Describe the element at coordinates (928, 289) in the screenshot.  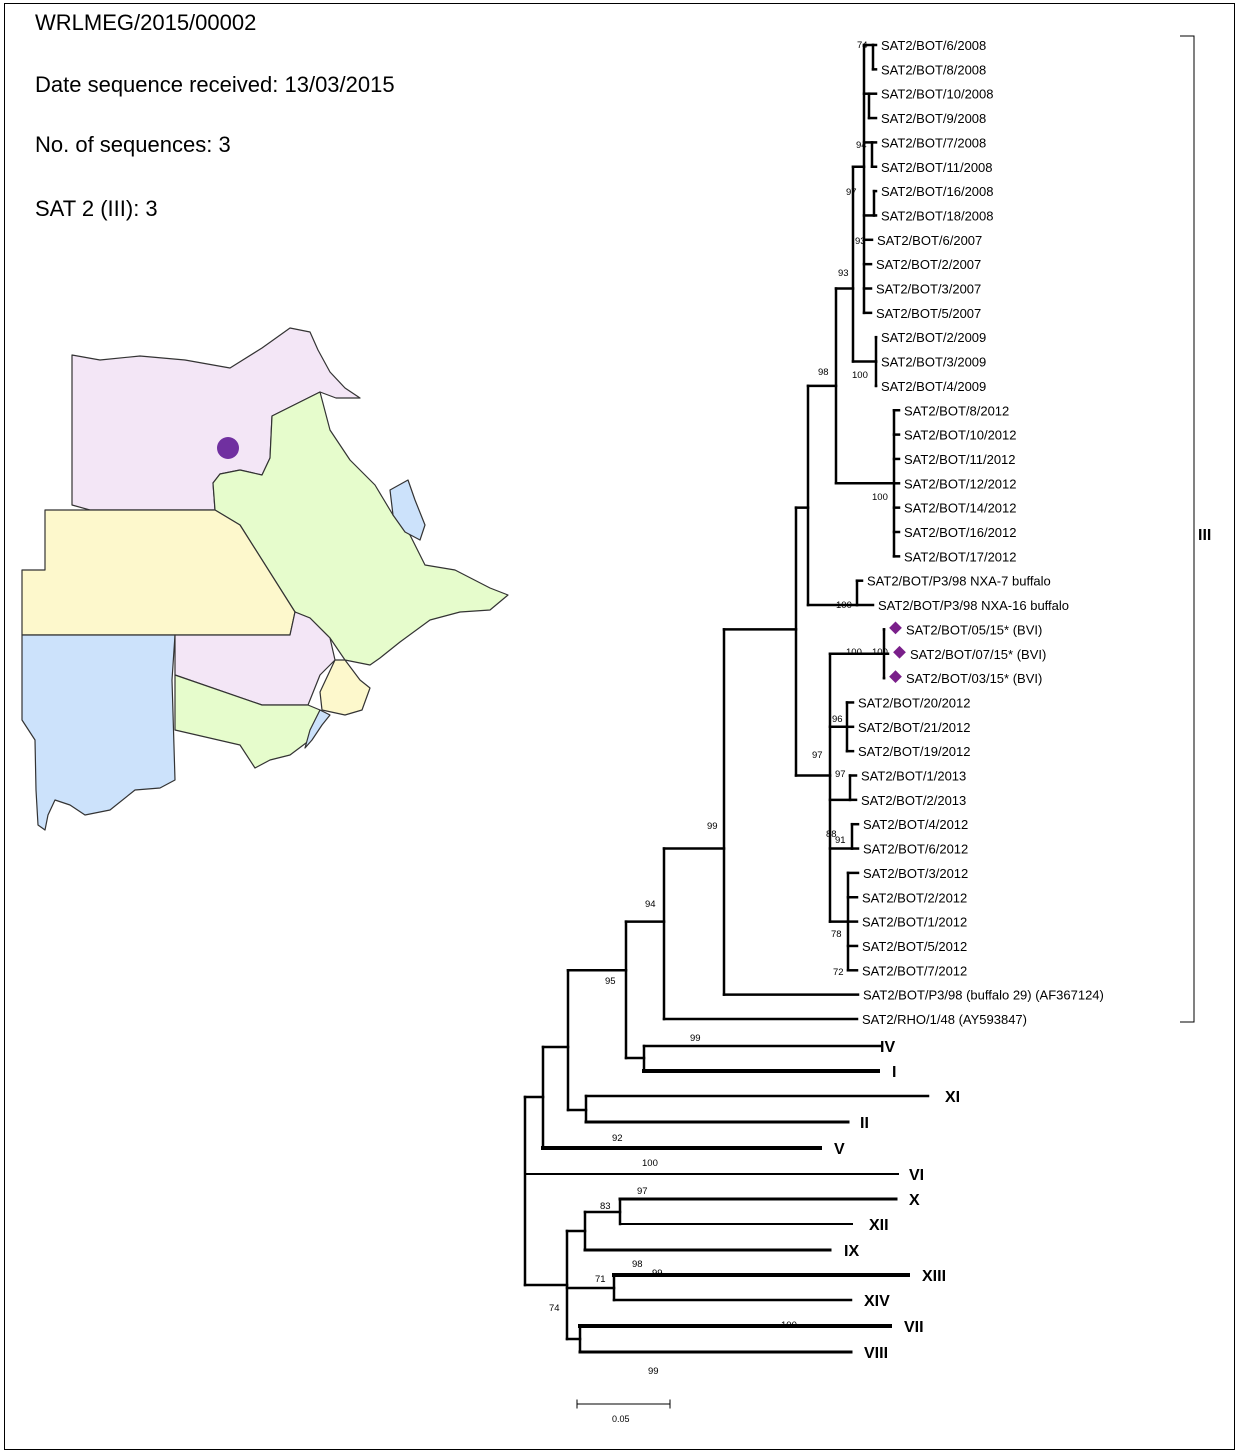
I see `leaf-label: SAT2/BOT/3/2007` at that location.